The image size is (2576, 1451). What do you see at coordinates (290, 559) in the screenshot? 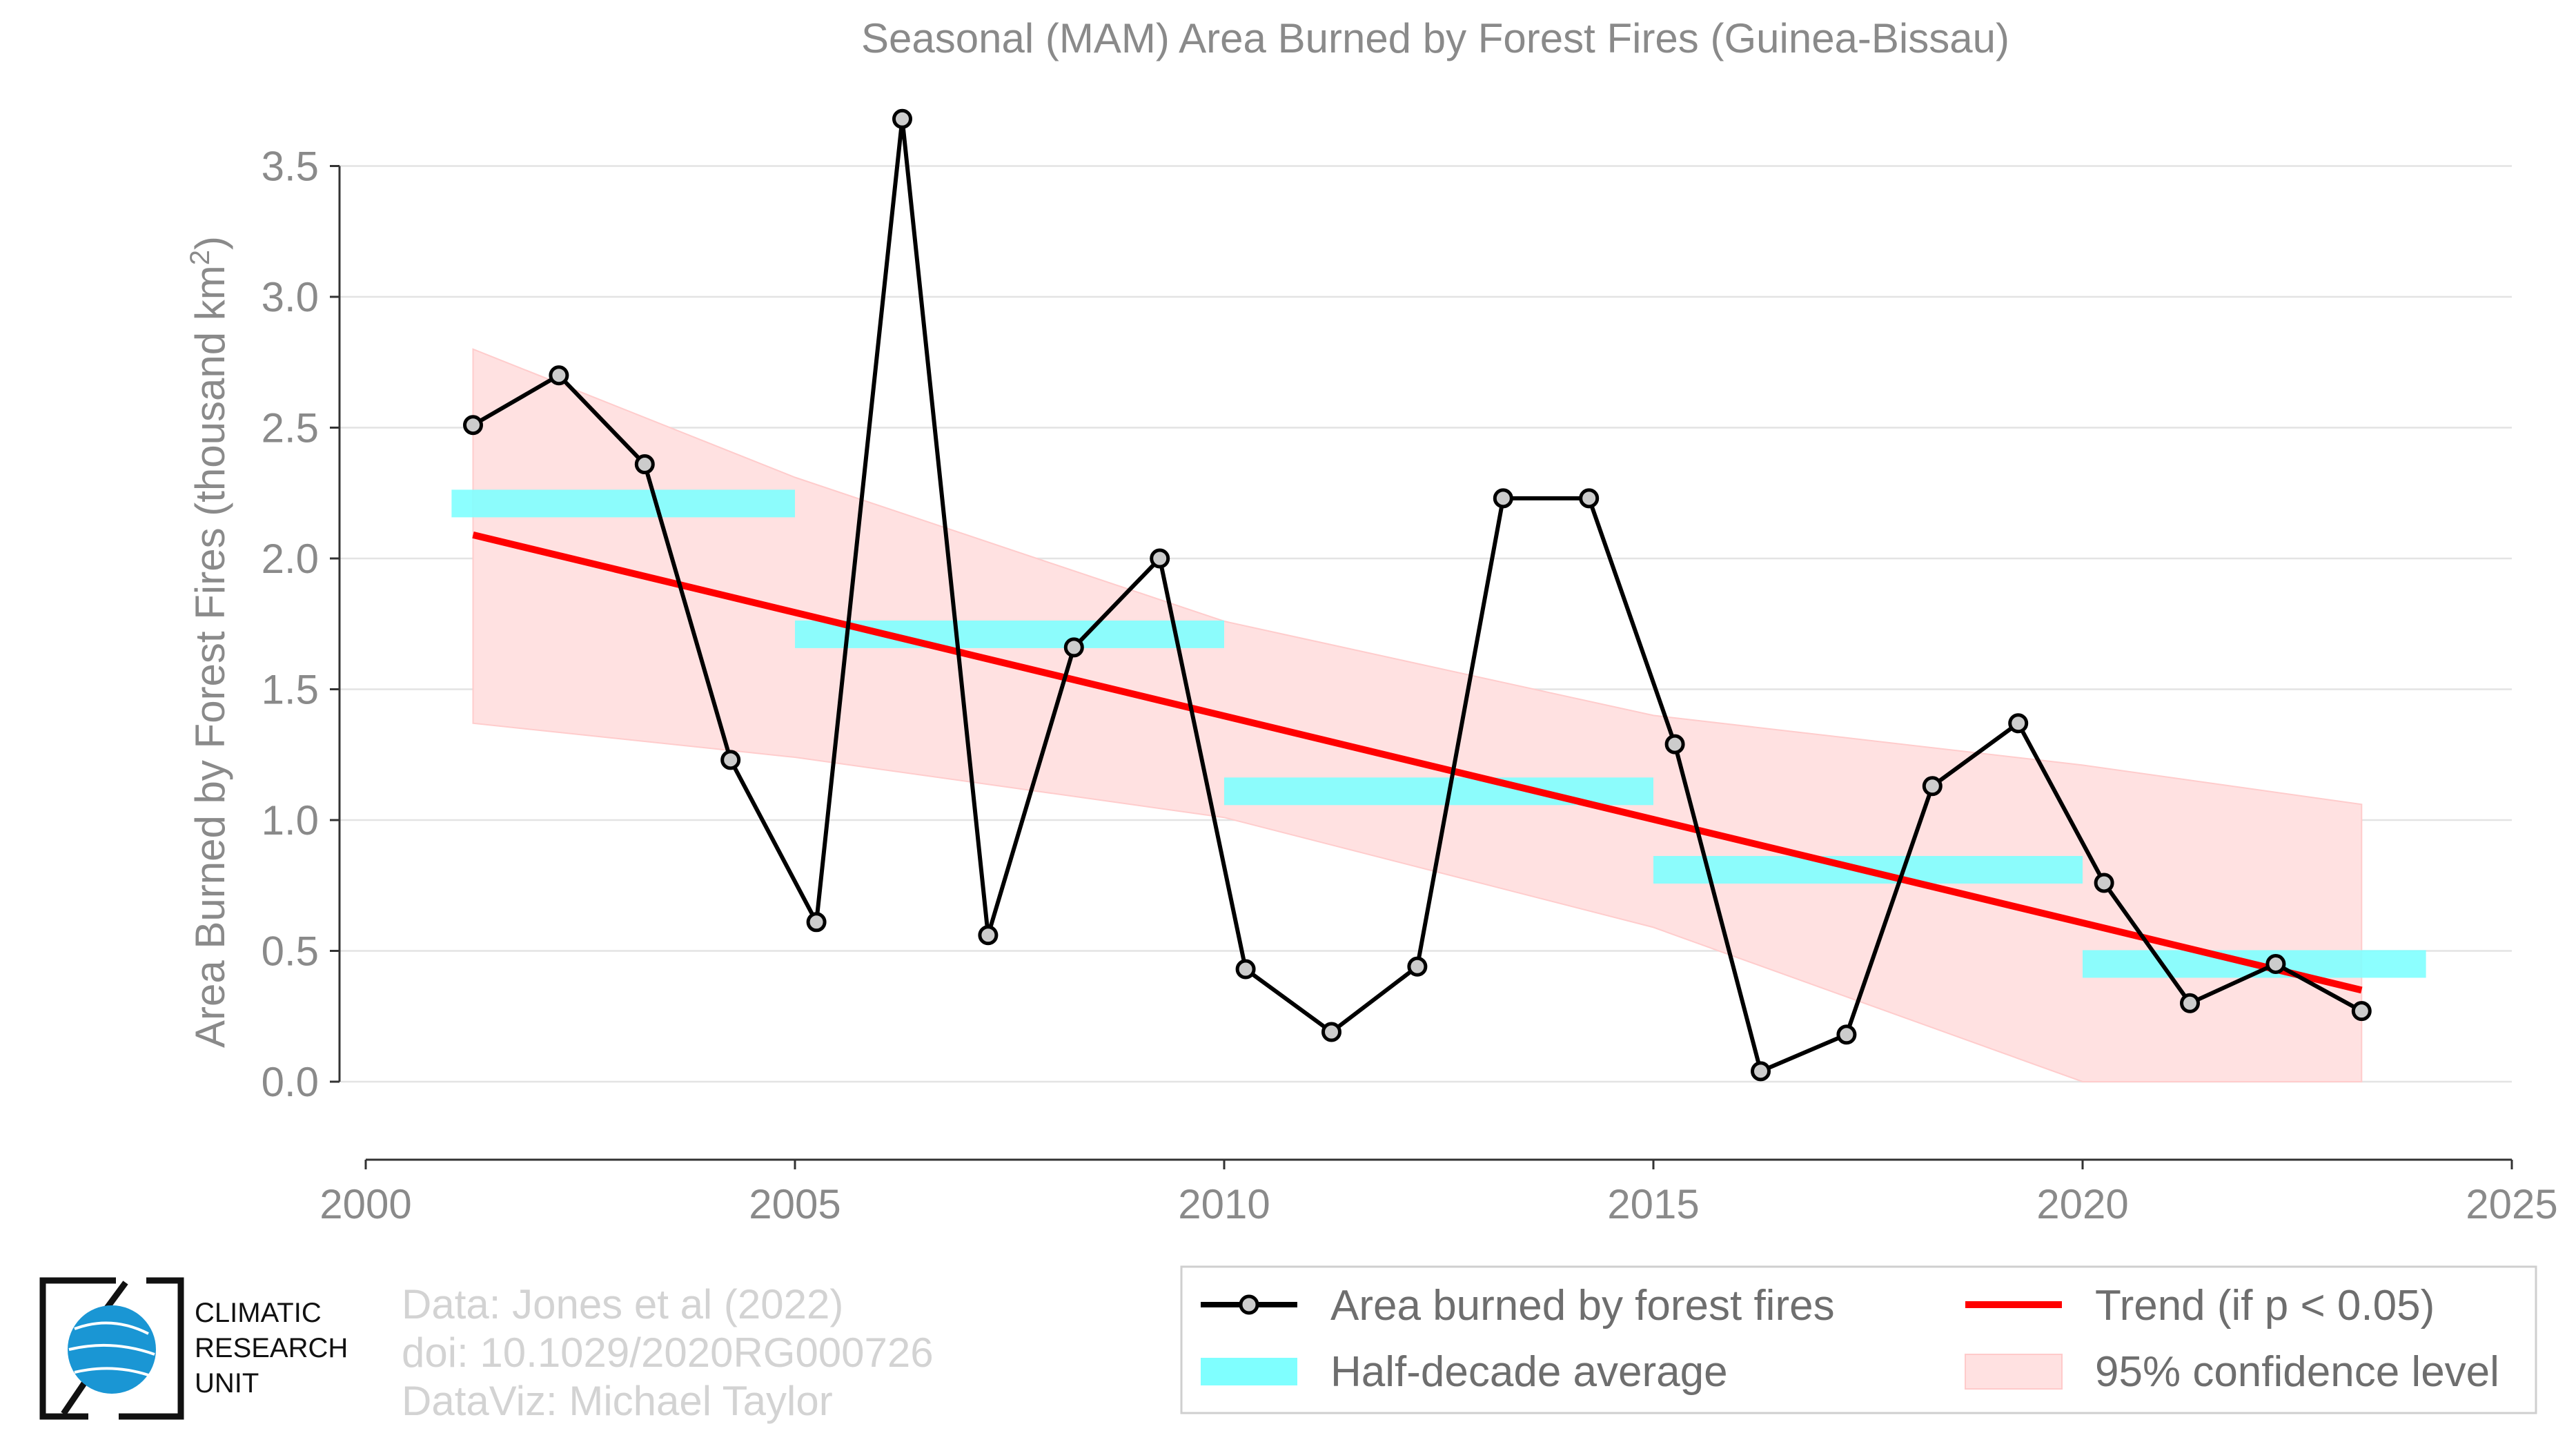
I see `y-tick-label: 2.0` at bounding box center [290, 559].